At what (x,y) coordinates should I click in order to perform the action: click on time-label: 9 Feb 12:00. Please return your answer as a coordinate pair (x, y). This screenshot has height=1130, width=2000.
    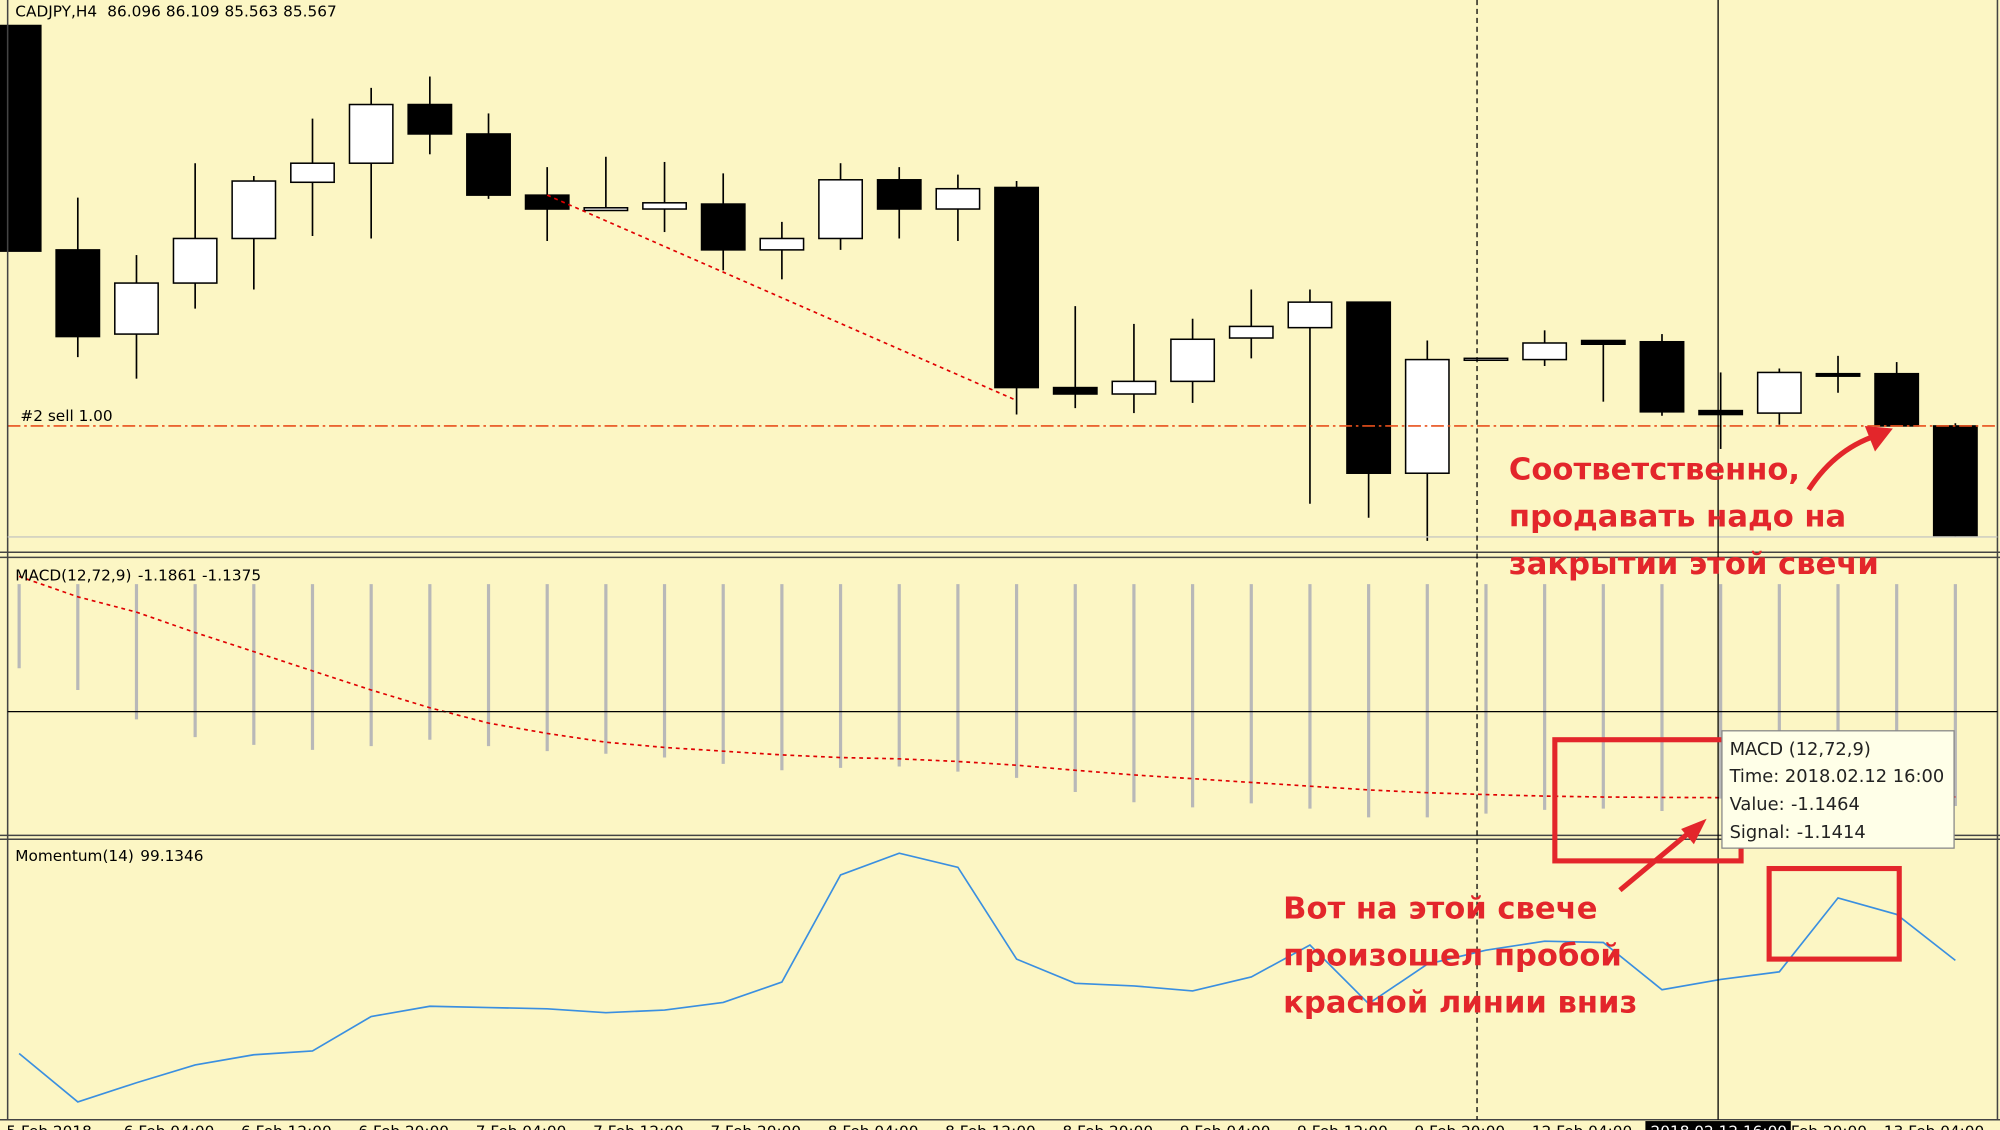
    Looking at the image, I should click on (1342, 1126).